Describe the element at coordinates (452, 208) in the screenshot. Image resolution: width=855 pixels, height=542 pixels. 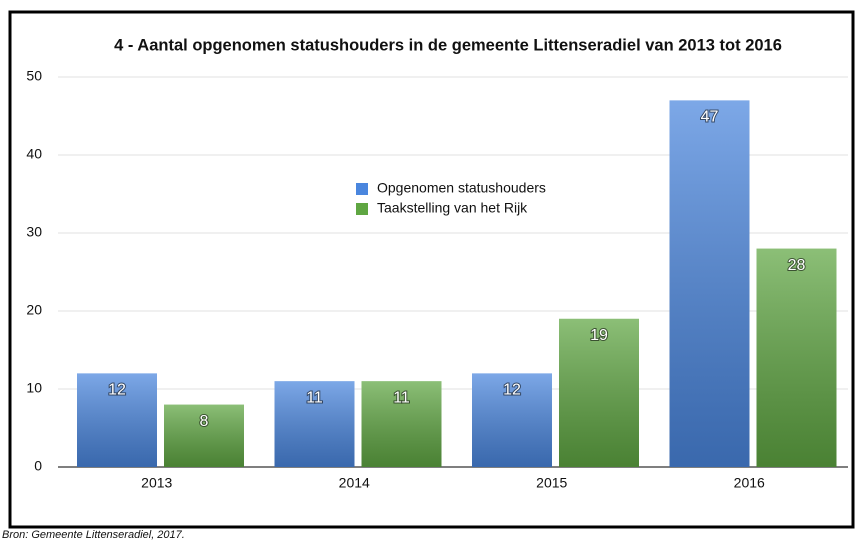
I see `legend-label: Taakstelling van het Rijk` at that location.